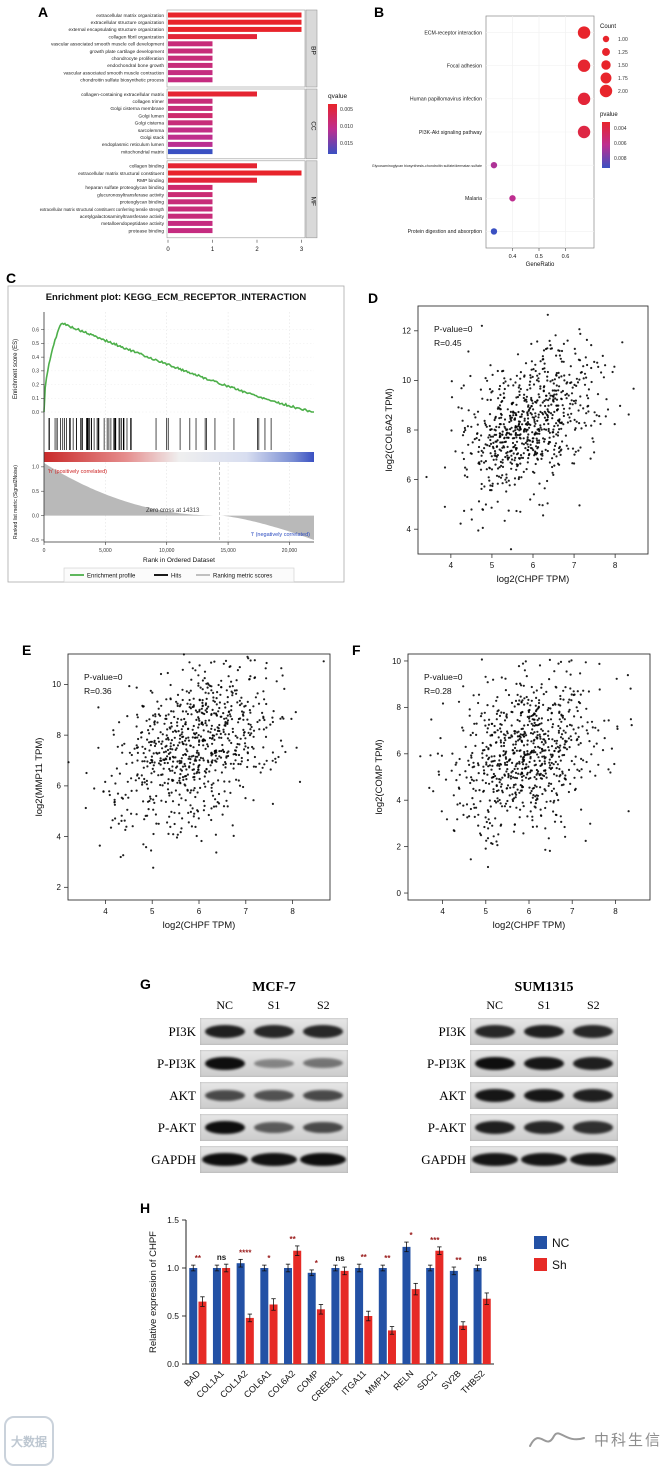 Image resolution: width=668 pixels, height=1470 pixels. Describe the element at coordinates (445, 232) in the screenshot. I see `pathway-label: Protein digestion and absorption` at that location.